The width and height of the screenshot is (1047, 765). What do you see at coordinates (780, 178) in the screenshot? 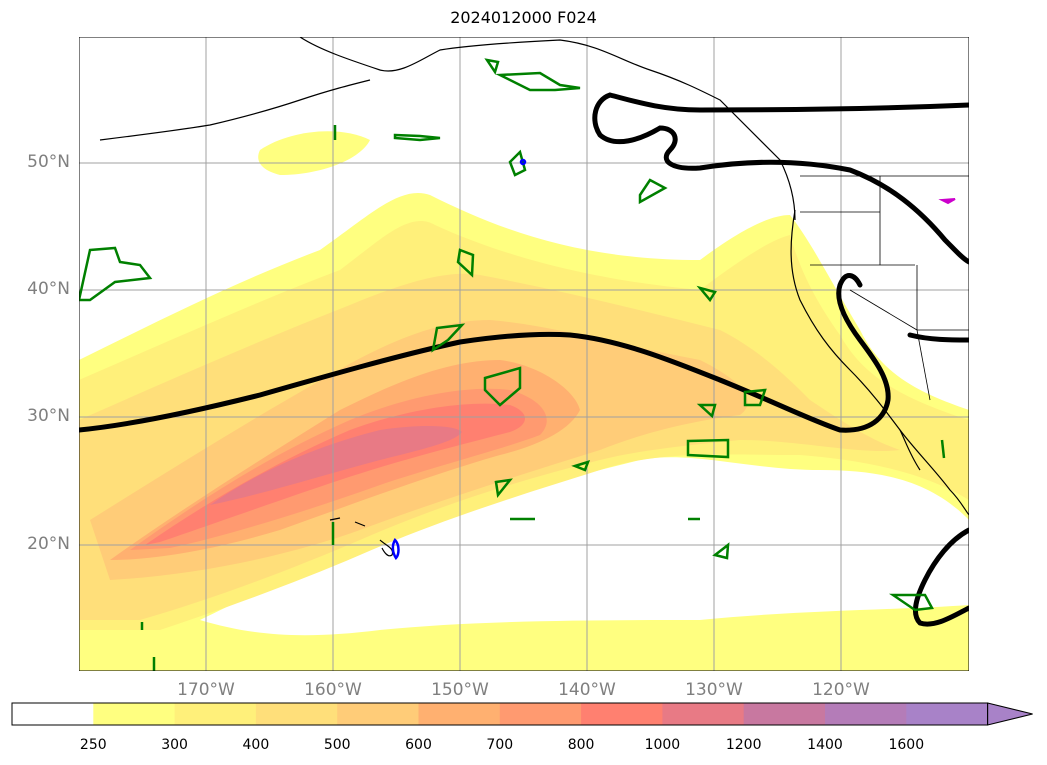
I see `jet-line-north` at bounding box center [780, 178].